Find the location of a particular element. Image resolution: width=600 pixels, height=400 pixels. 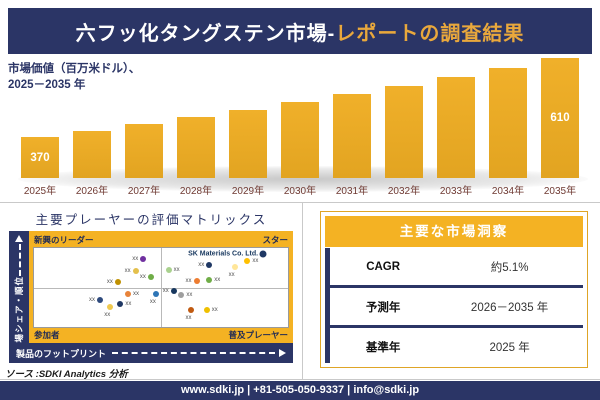

bar-2029年 is located at coordinates (248, 144).